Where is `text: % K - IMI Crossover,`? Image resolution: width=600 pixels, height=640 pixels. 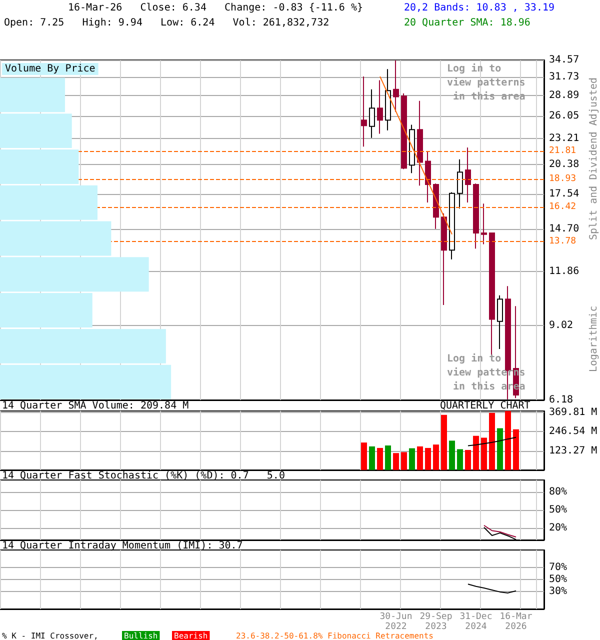
text: % K - IMI Crossover, is located at coordinates (50, 636).